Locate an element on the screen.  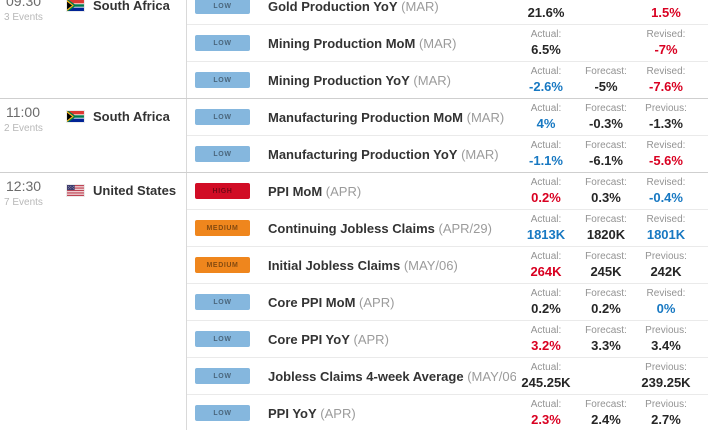
event-values: Actual: -2.6% Forecast: -5% Revised: -7.6% is located at coordinates (612, 80).